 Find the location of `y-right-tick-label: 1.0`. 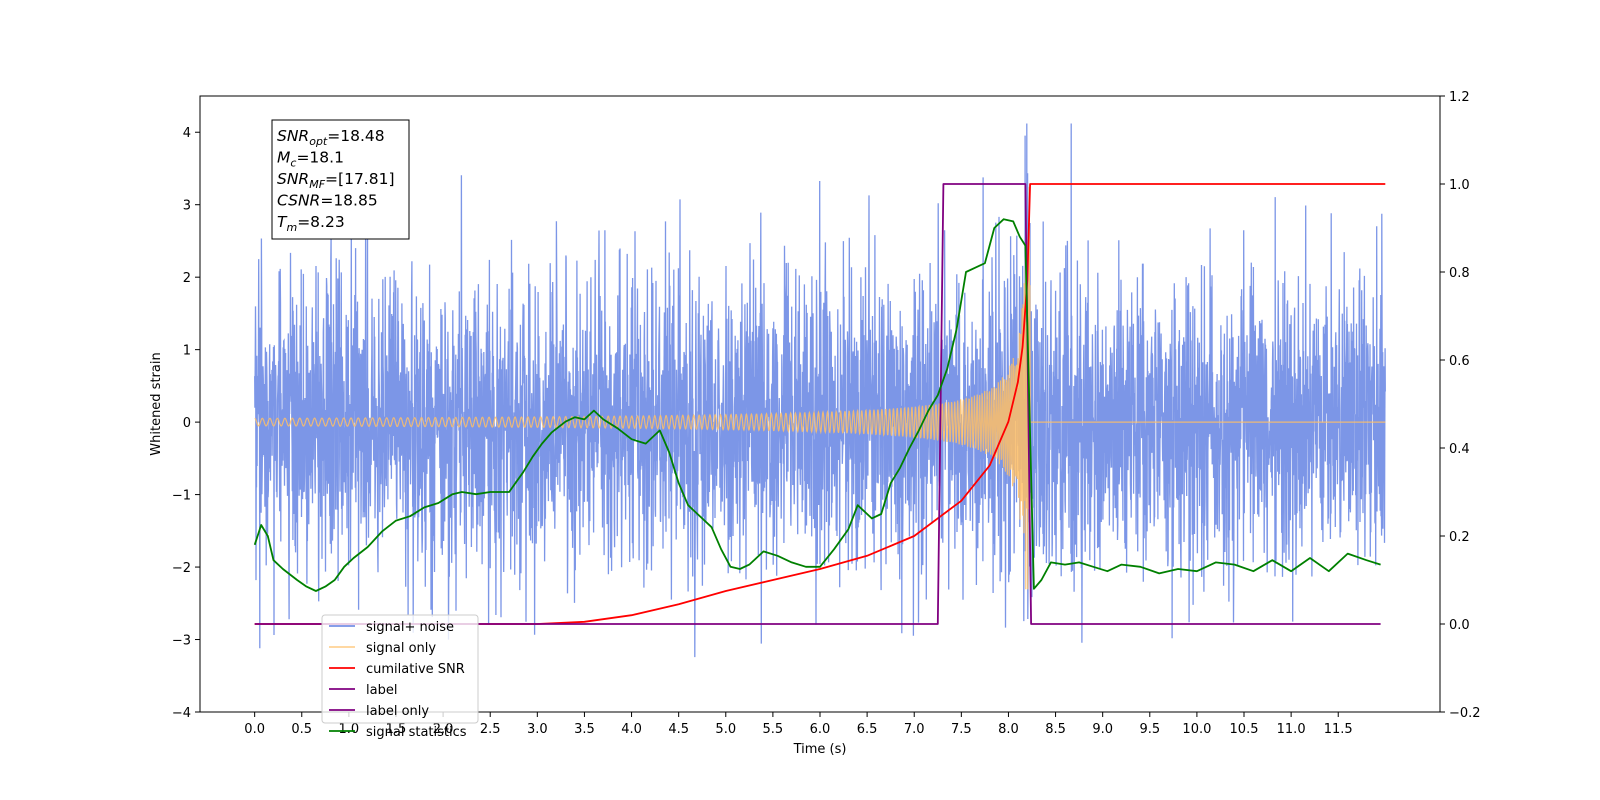

y-right-tick-label: 1.0 is located at coordinates (1459, 185).